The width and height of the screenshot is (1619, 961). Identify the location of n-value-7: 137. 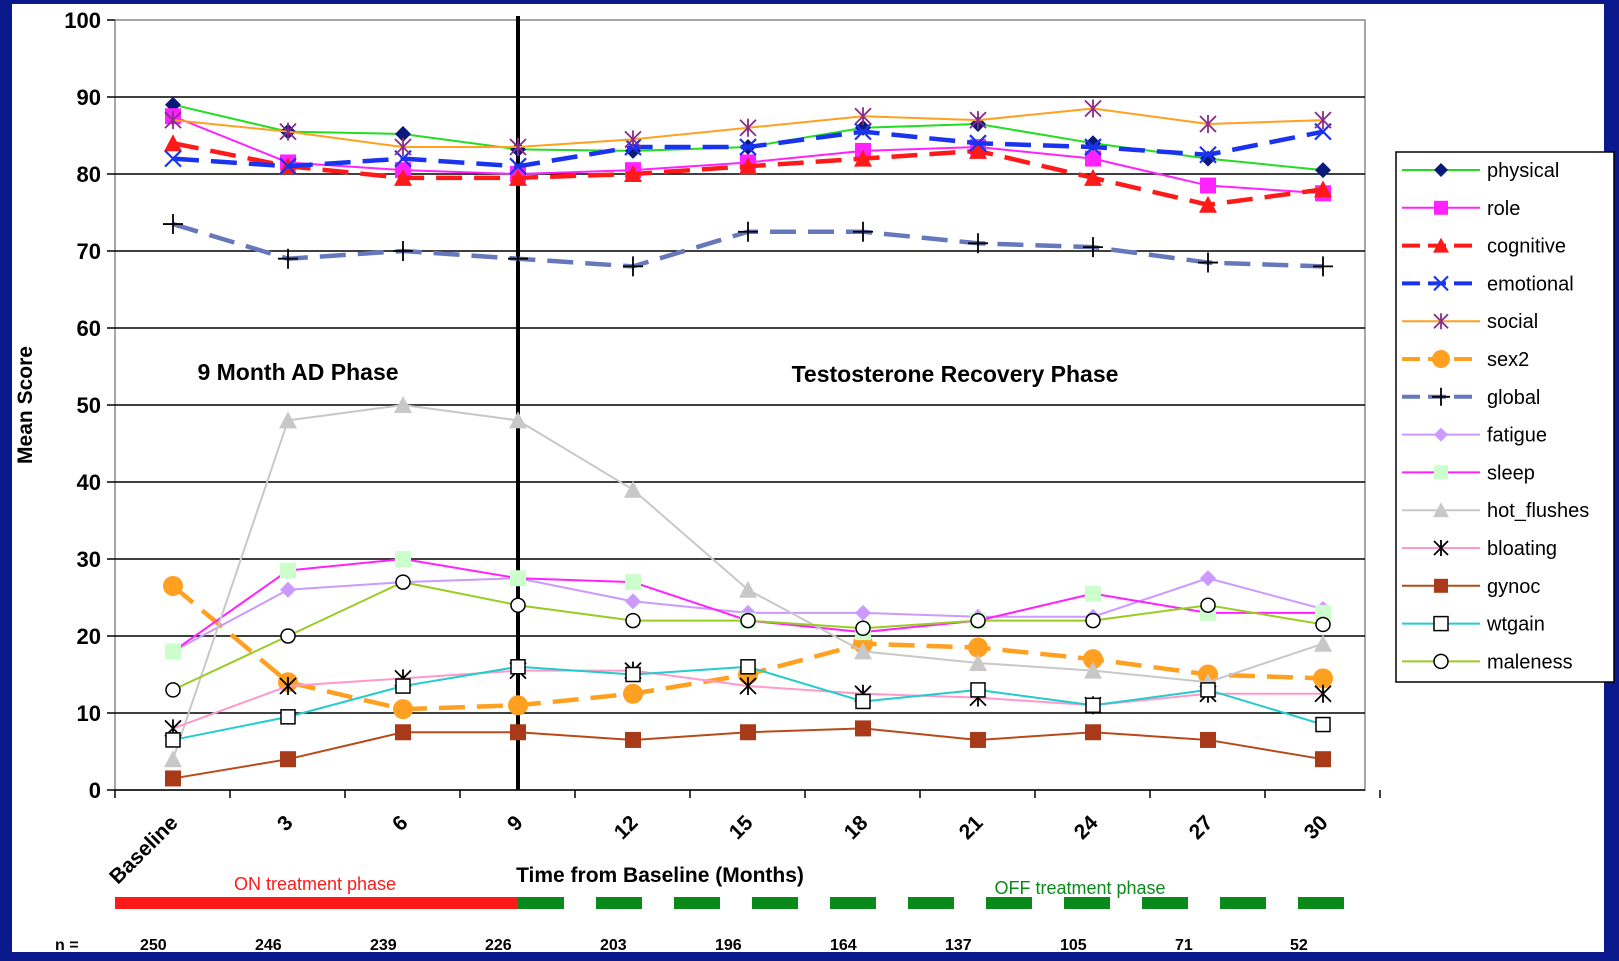
(958, 945).